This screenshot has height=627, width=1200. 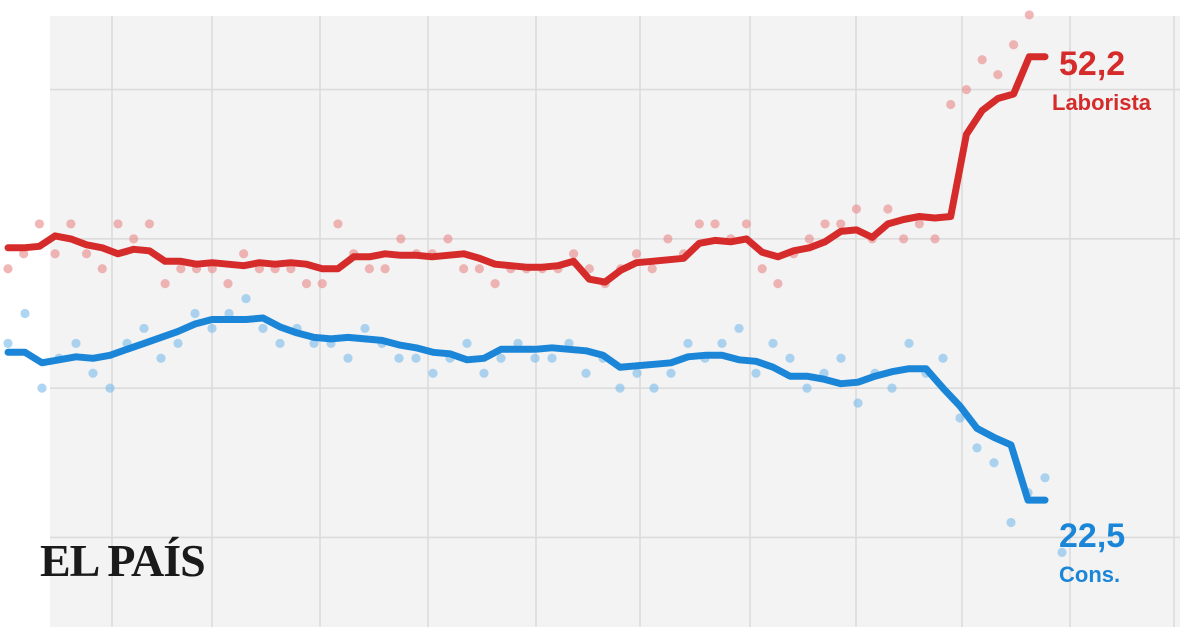 I want to click on el-pais-logo: EL PAÍS, so click(x=123, y=560).